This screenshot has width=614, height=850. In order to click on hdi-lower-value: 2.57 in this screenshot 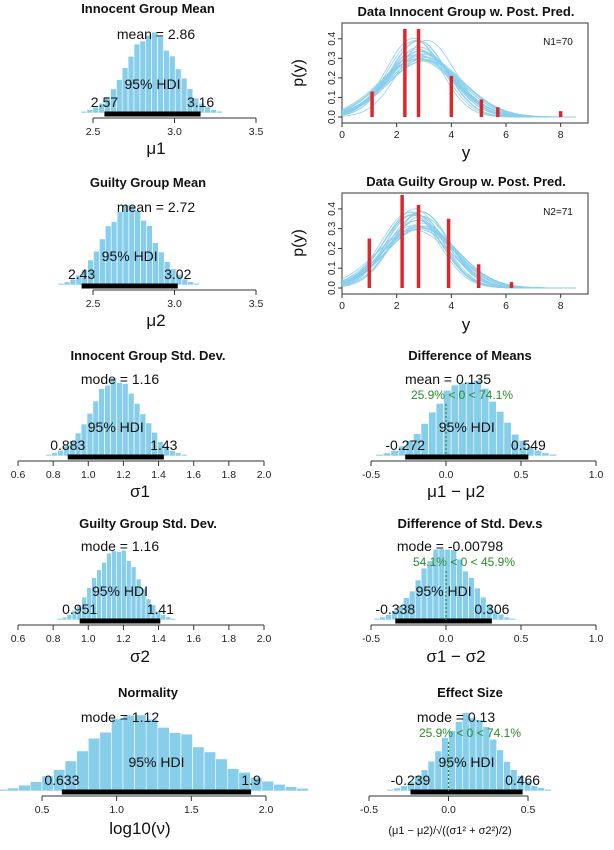, I will do `click(104, 102)`.